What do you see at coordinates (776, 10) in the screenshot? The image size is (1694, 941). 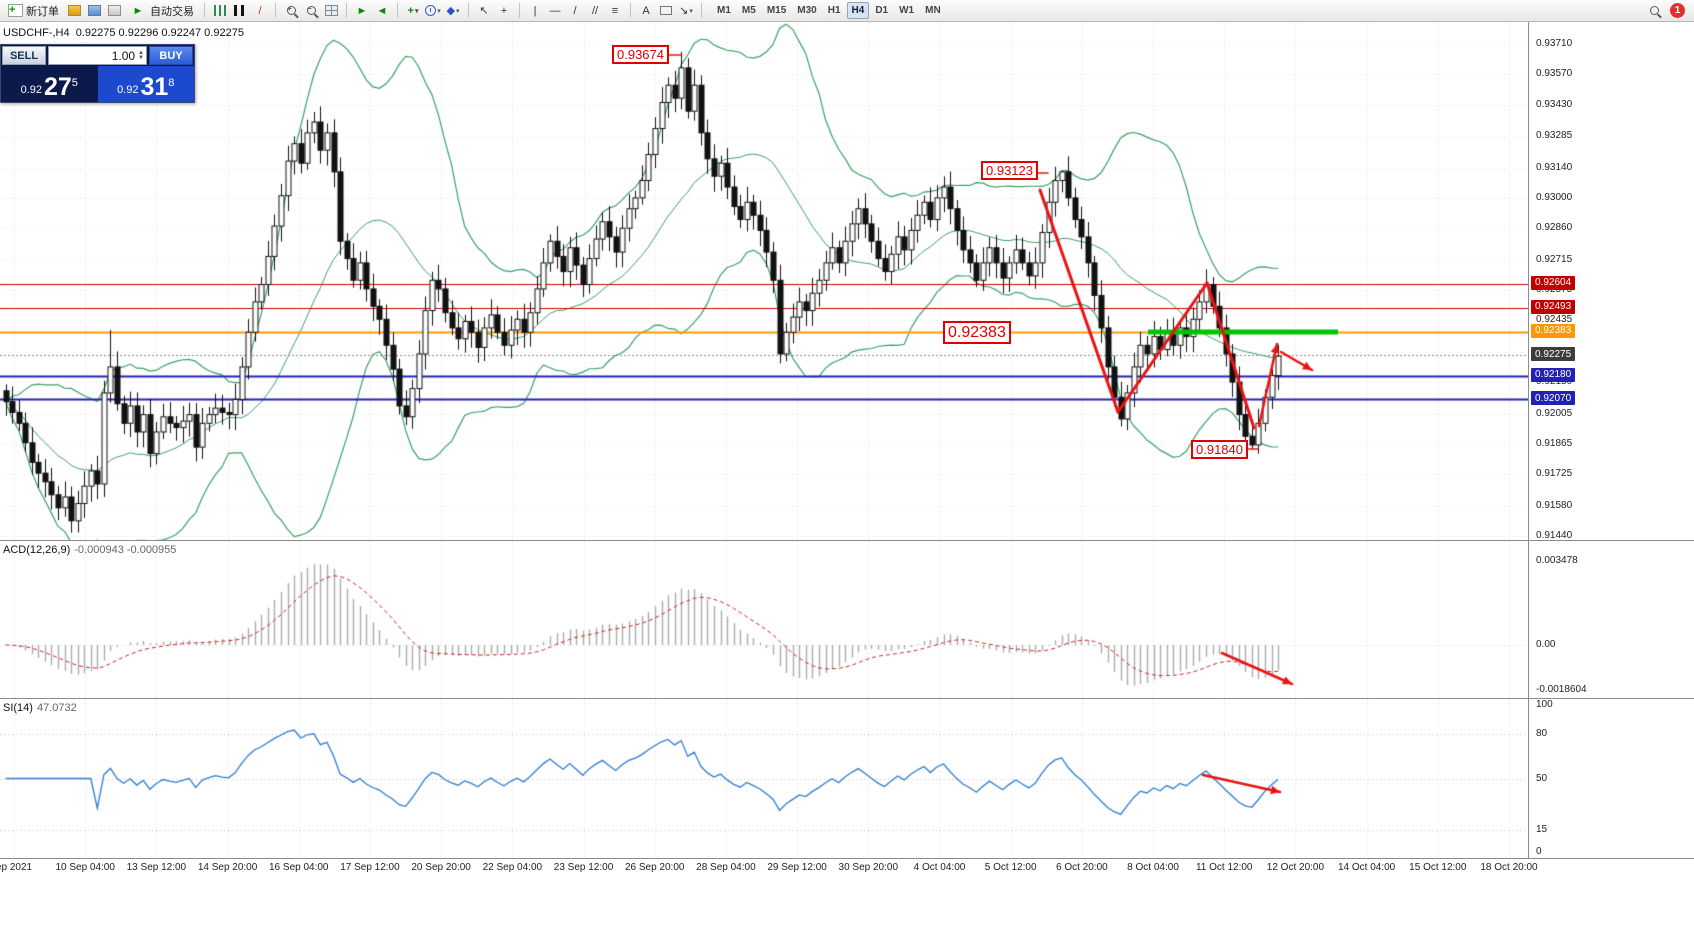 I see `timeframe-button-m15: M15` at bounding box center [776, 10].